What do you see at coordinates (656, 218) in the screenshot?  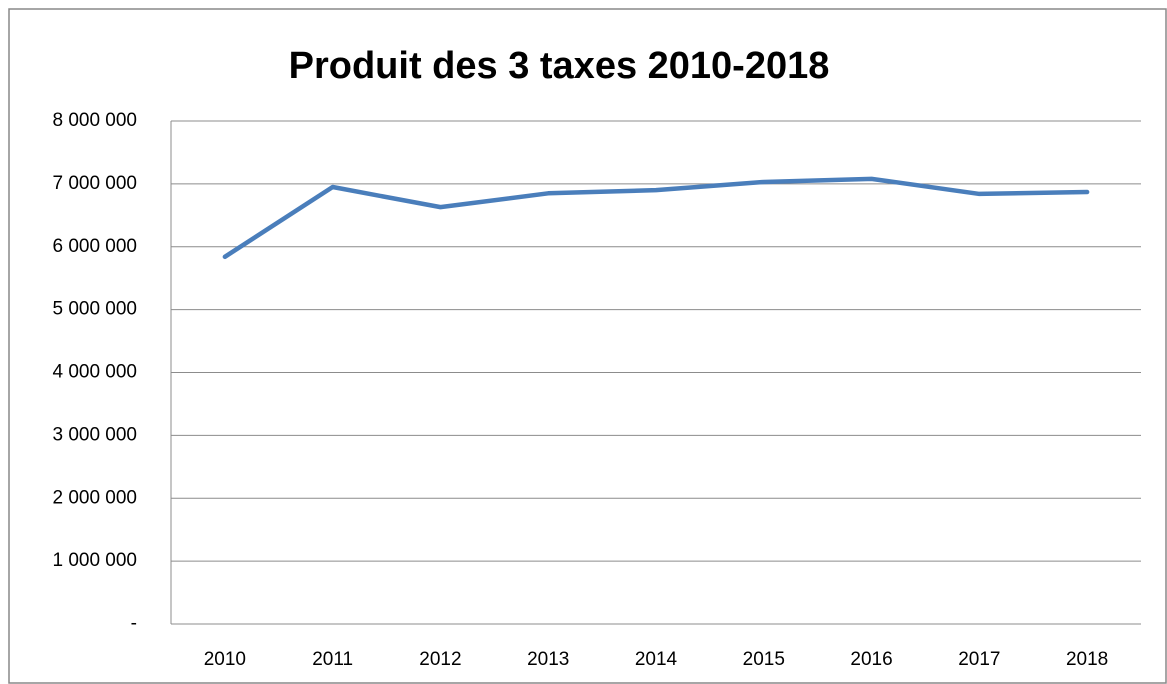 I see `data-line` at bounding box center [656, 218].